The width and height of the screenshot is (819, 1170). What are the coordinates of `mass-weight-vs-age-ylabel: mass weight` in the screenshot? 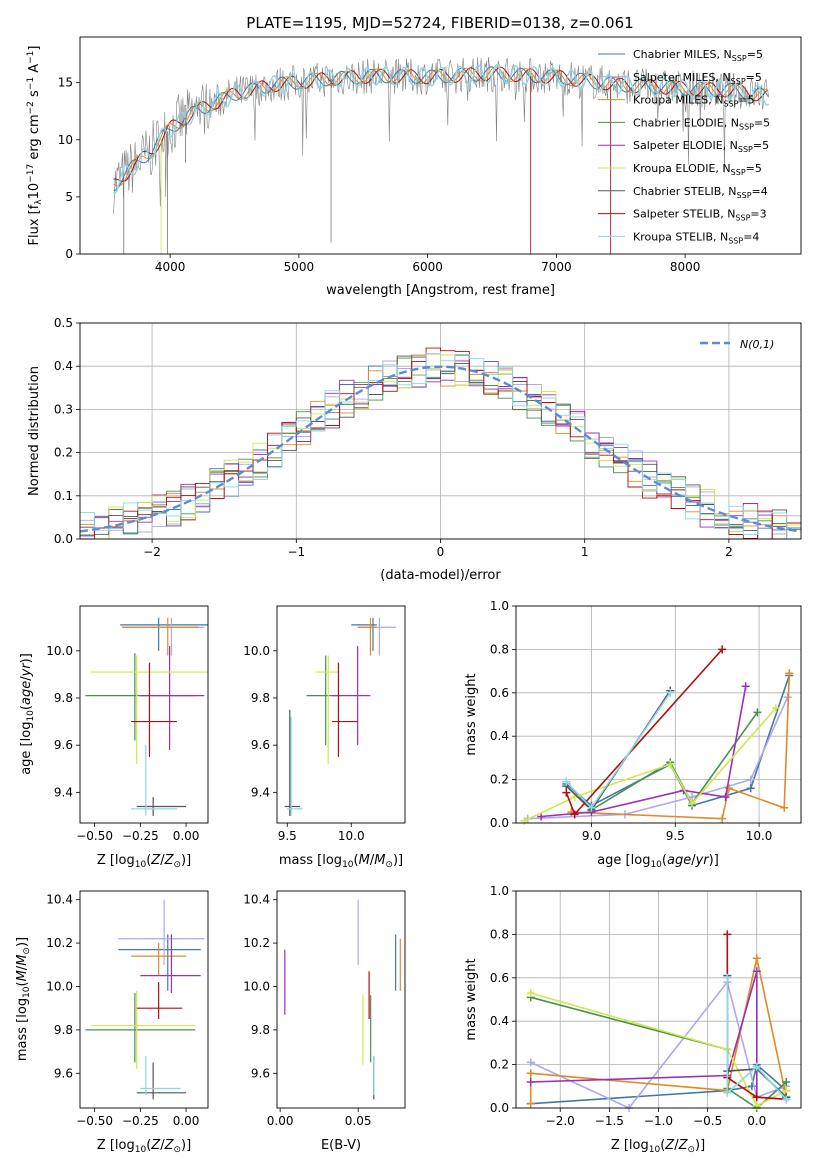 It's located at (471, 714).